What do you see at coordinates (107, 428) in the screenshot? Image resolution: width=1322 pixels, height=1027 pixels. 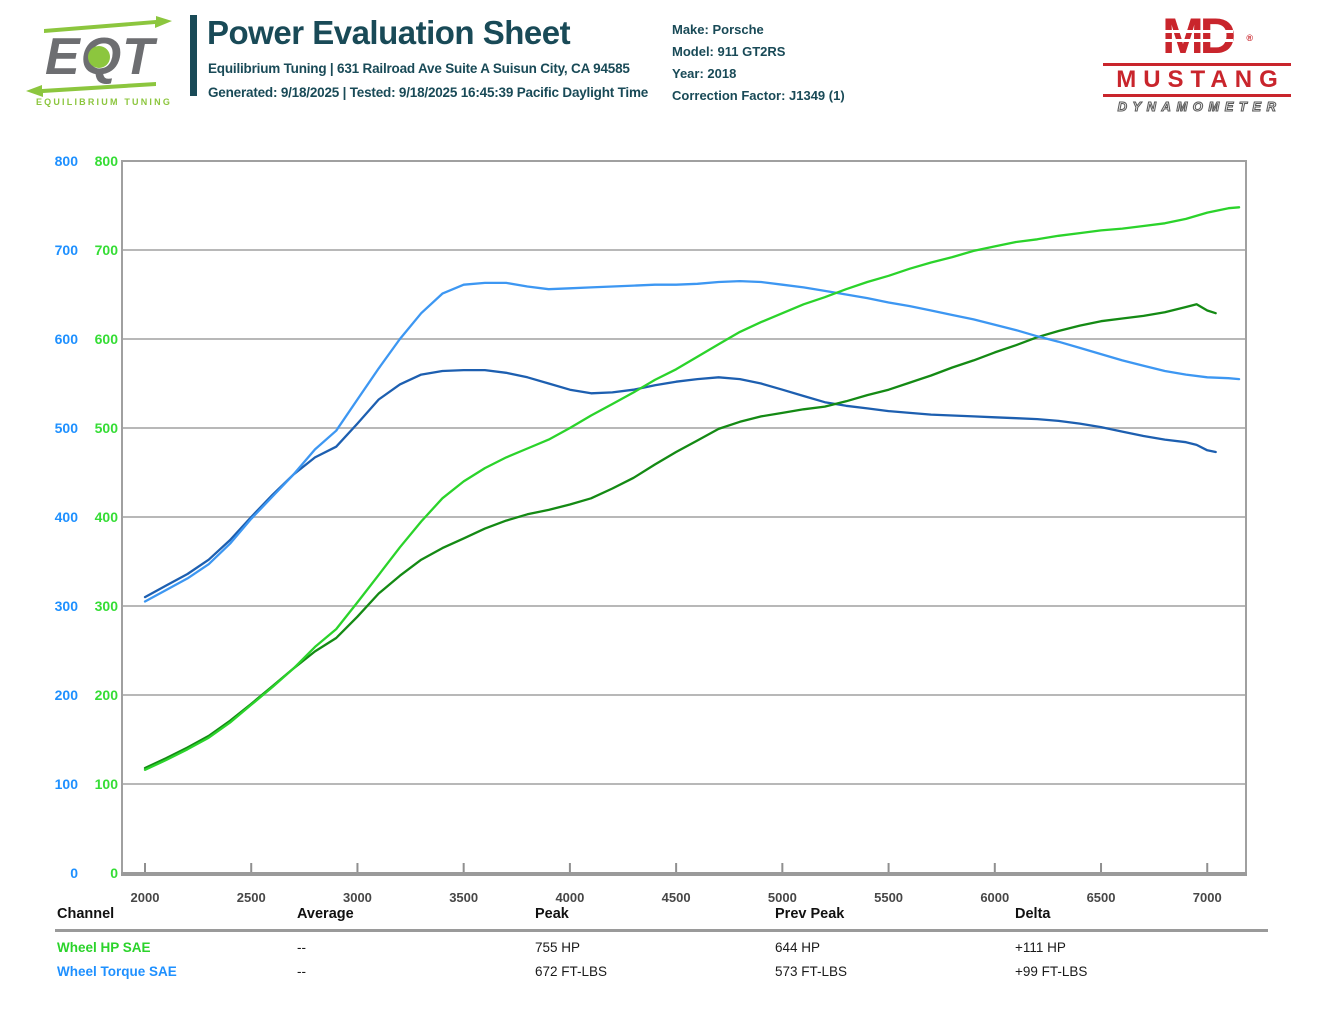 I see `y-tick-hp-500: 500` at bounding box center [107, 428].